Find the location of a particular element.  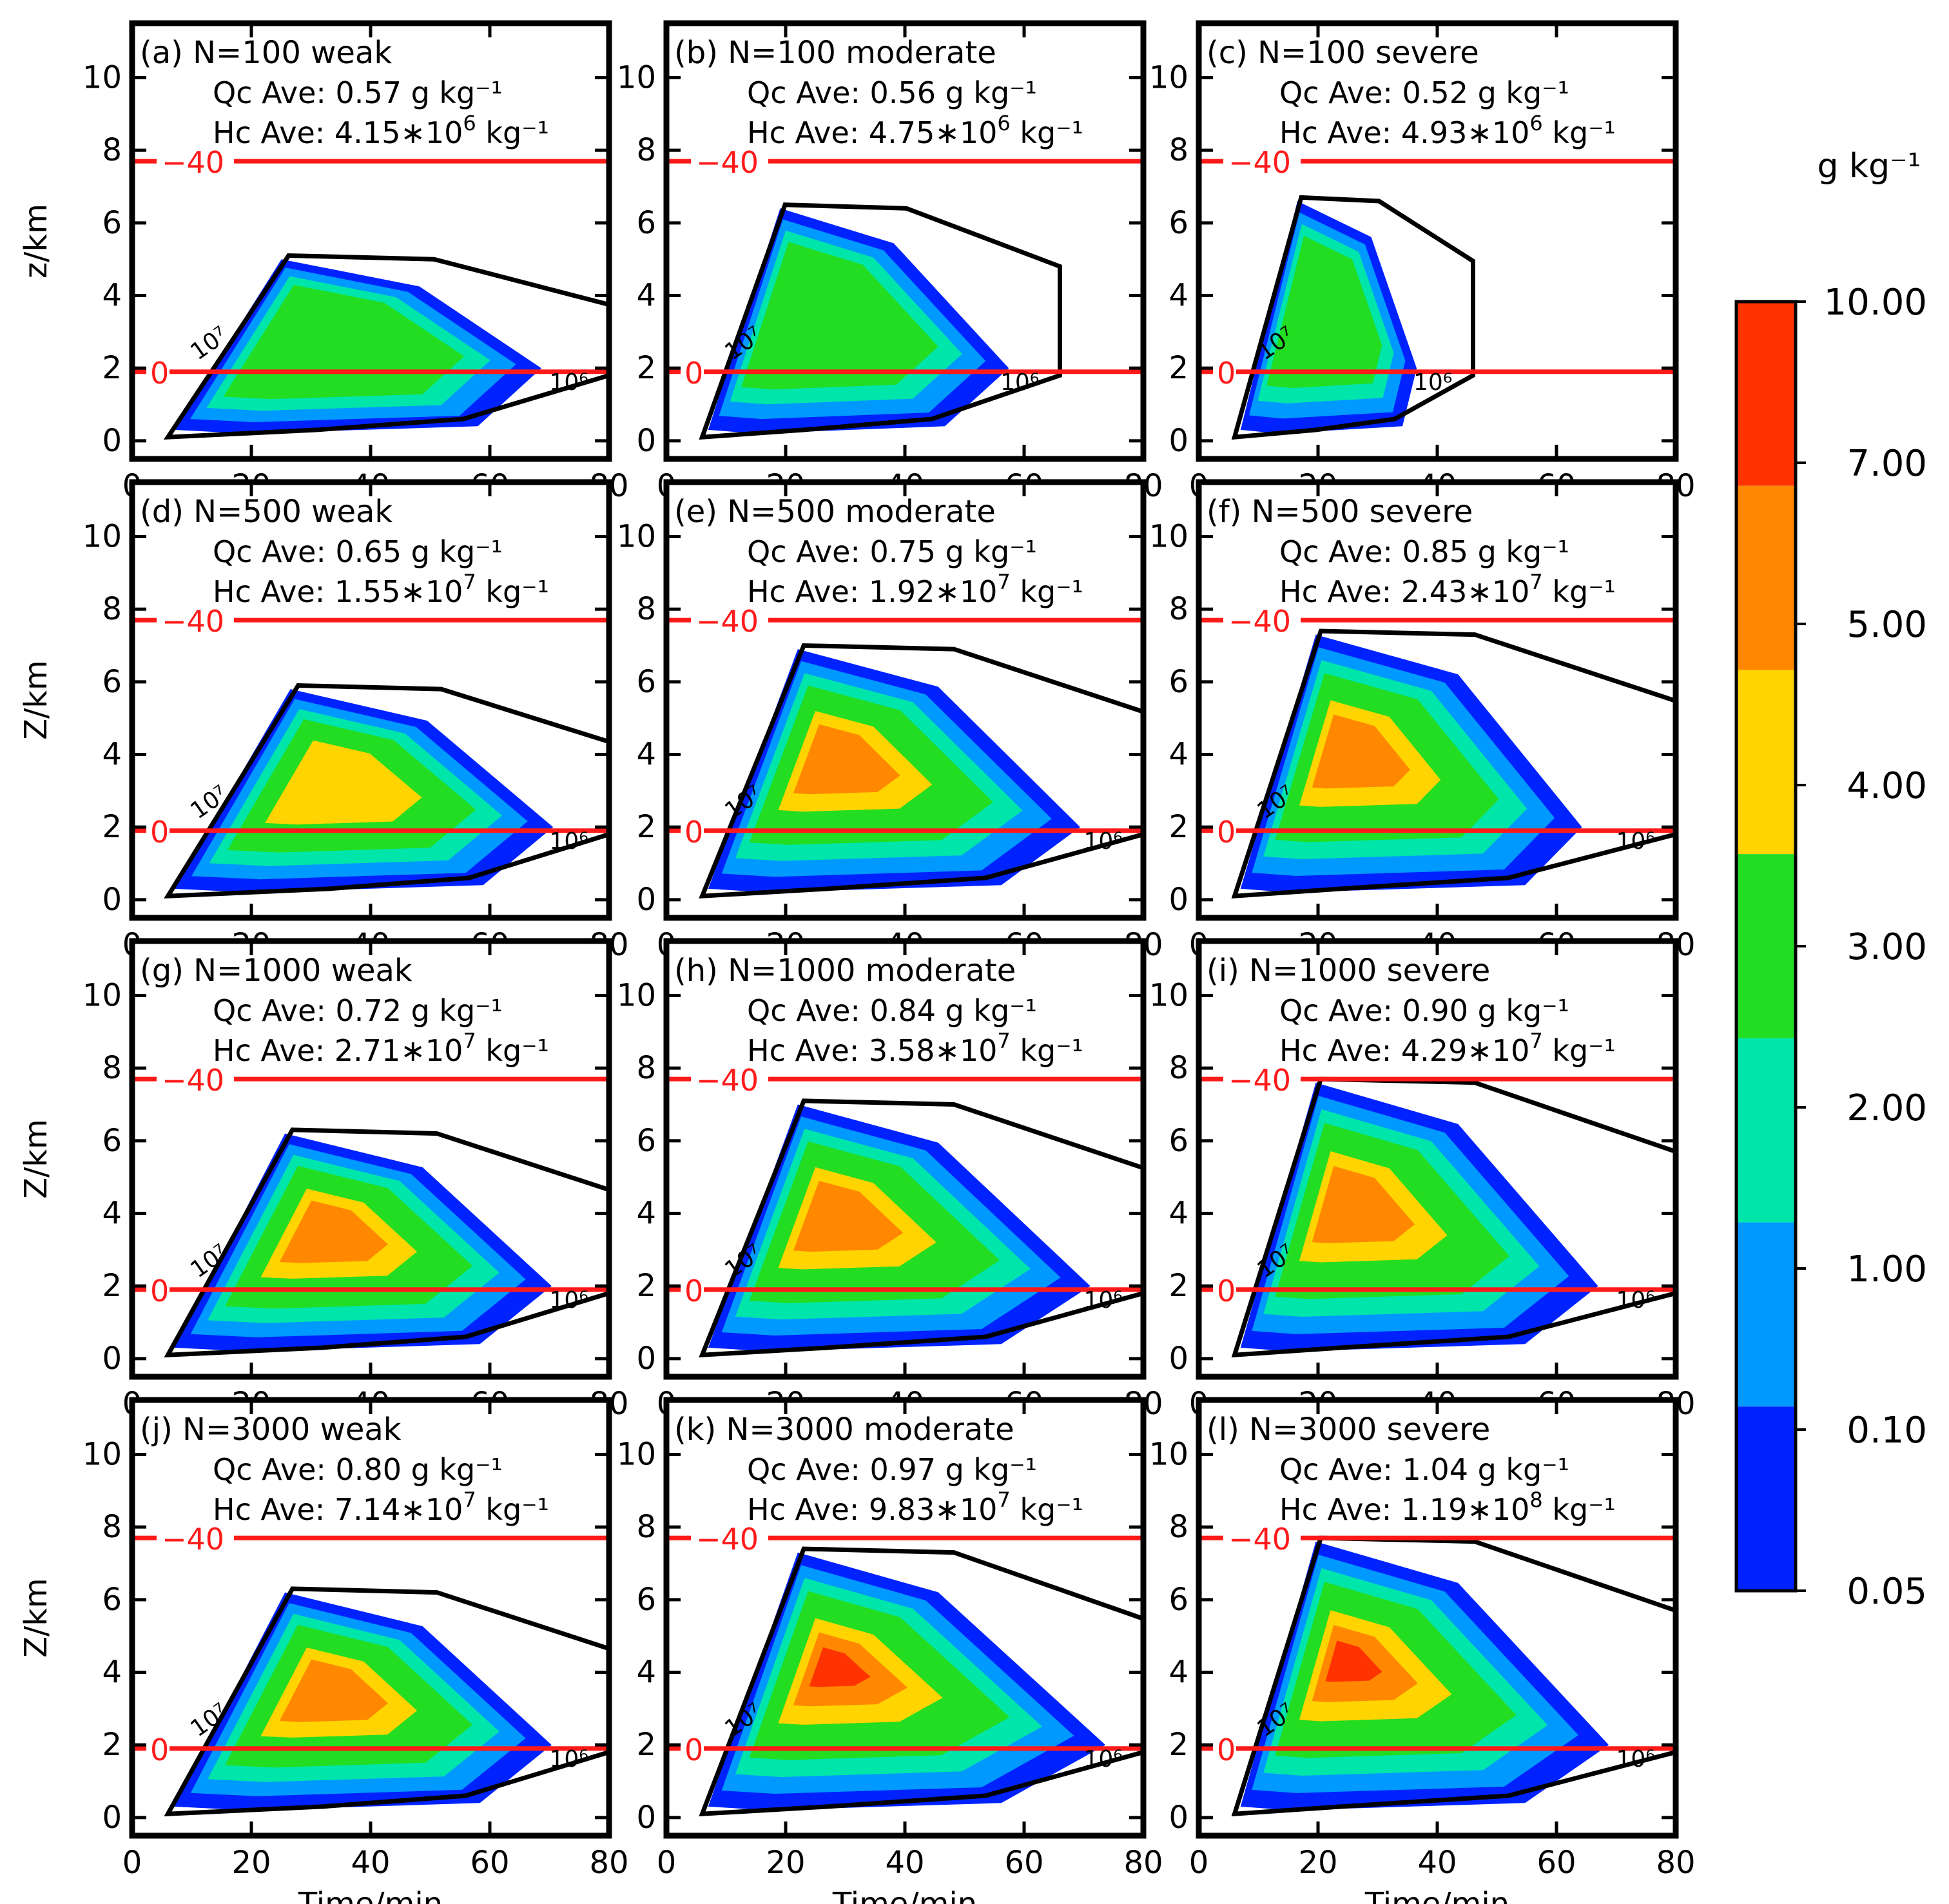

x-axis-label: Time/min is located at coordinates (904, 1895).